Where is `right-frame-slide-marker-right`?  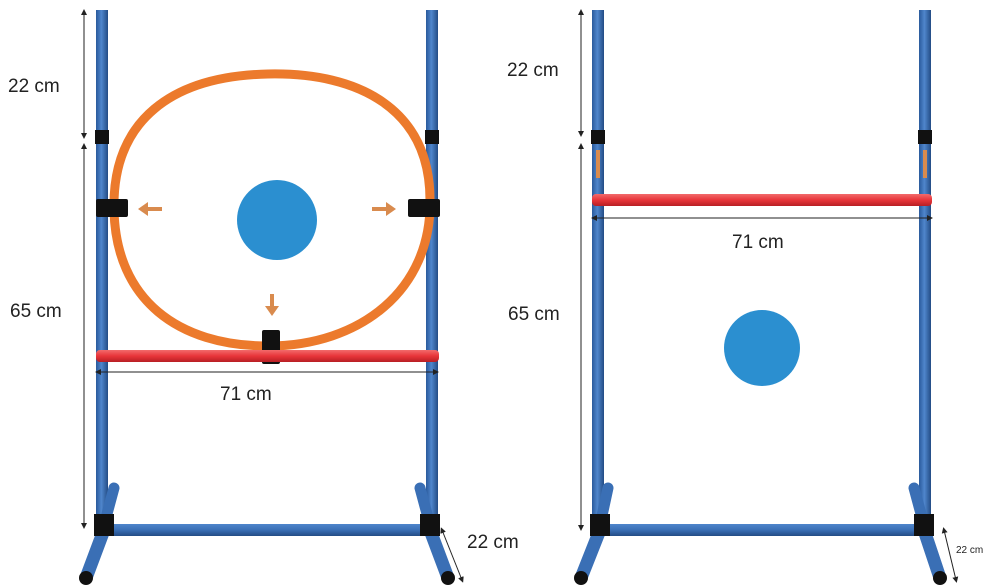 right-frame-slide-marker-right is located at coordinates (925, 164).